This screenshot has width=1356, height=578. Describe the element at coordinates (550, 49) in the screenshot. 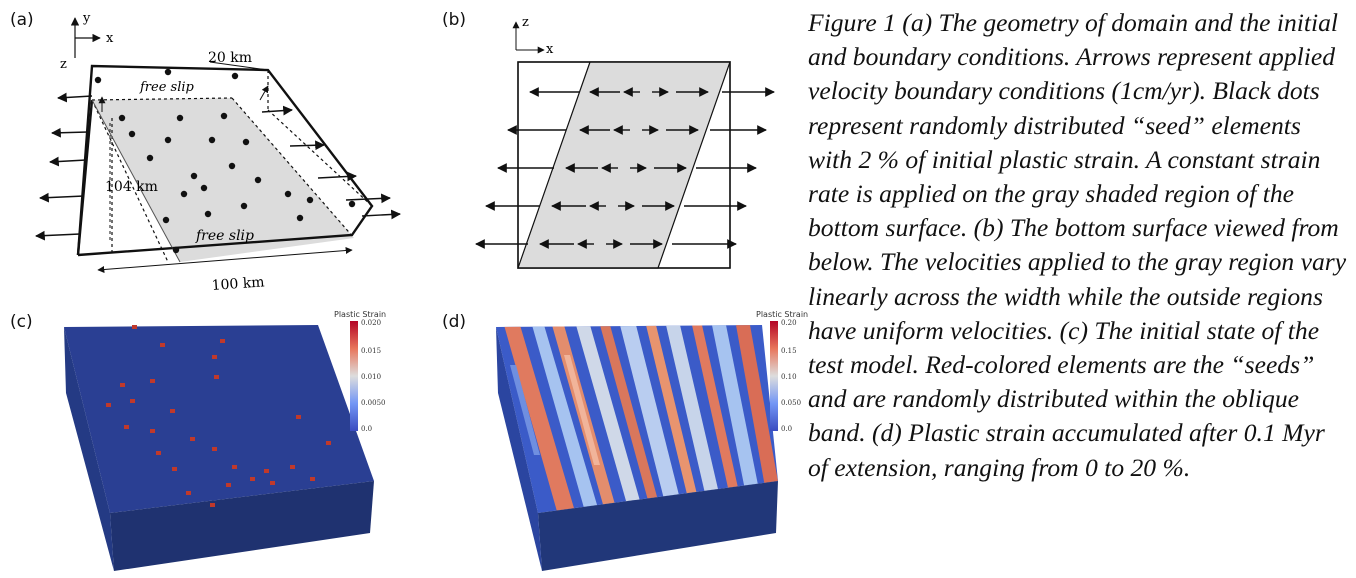

I see `axis-x-label-b: x` at that location.